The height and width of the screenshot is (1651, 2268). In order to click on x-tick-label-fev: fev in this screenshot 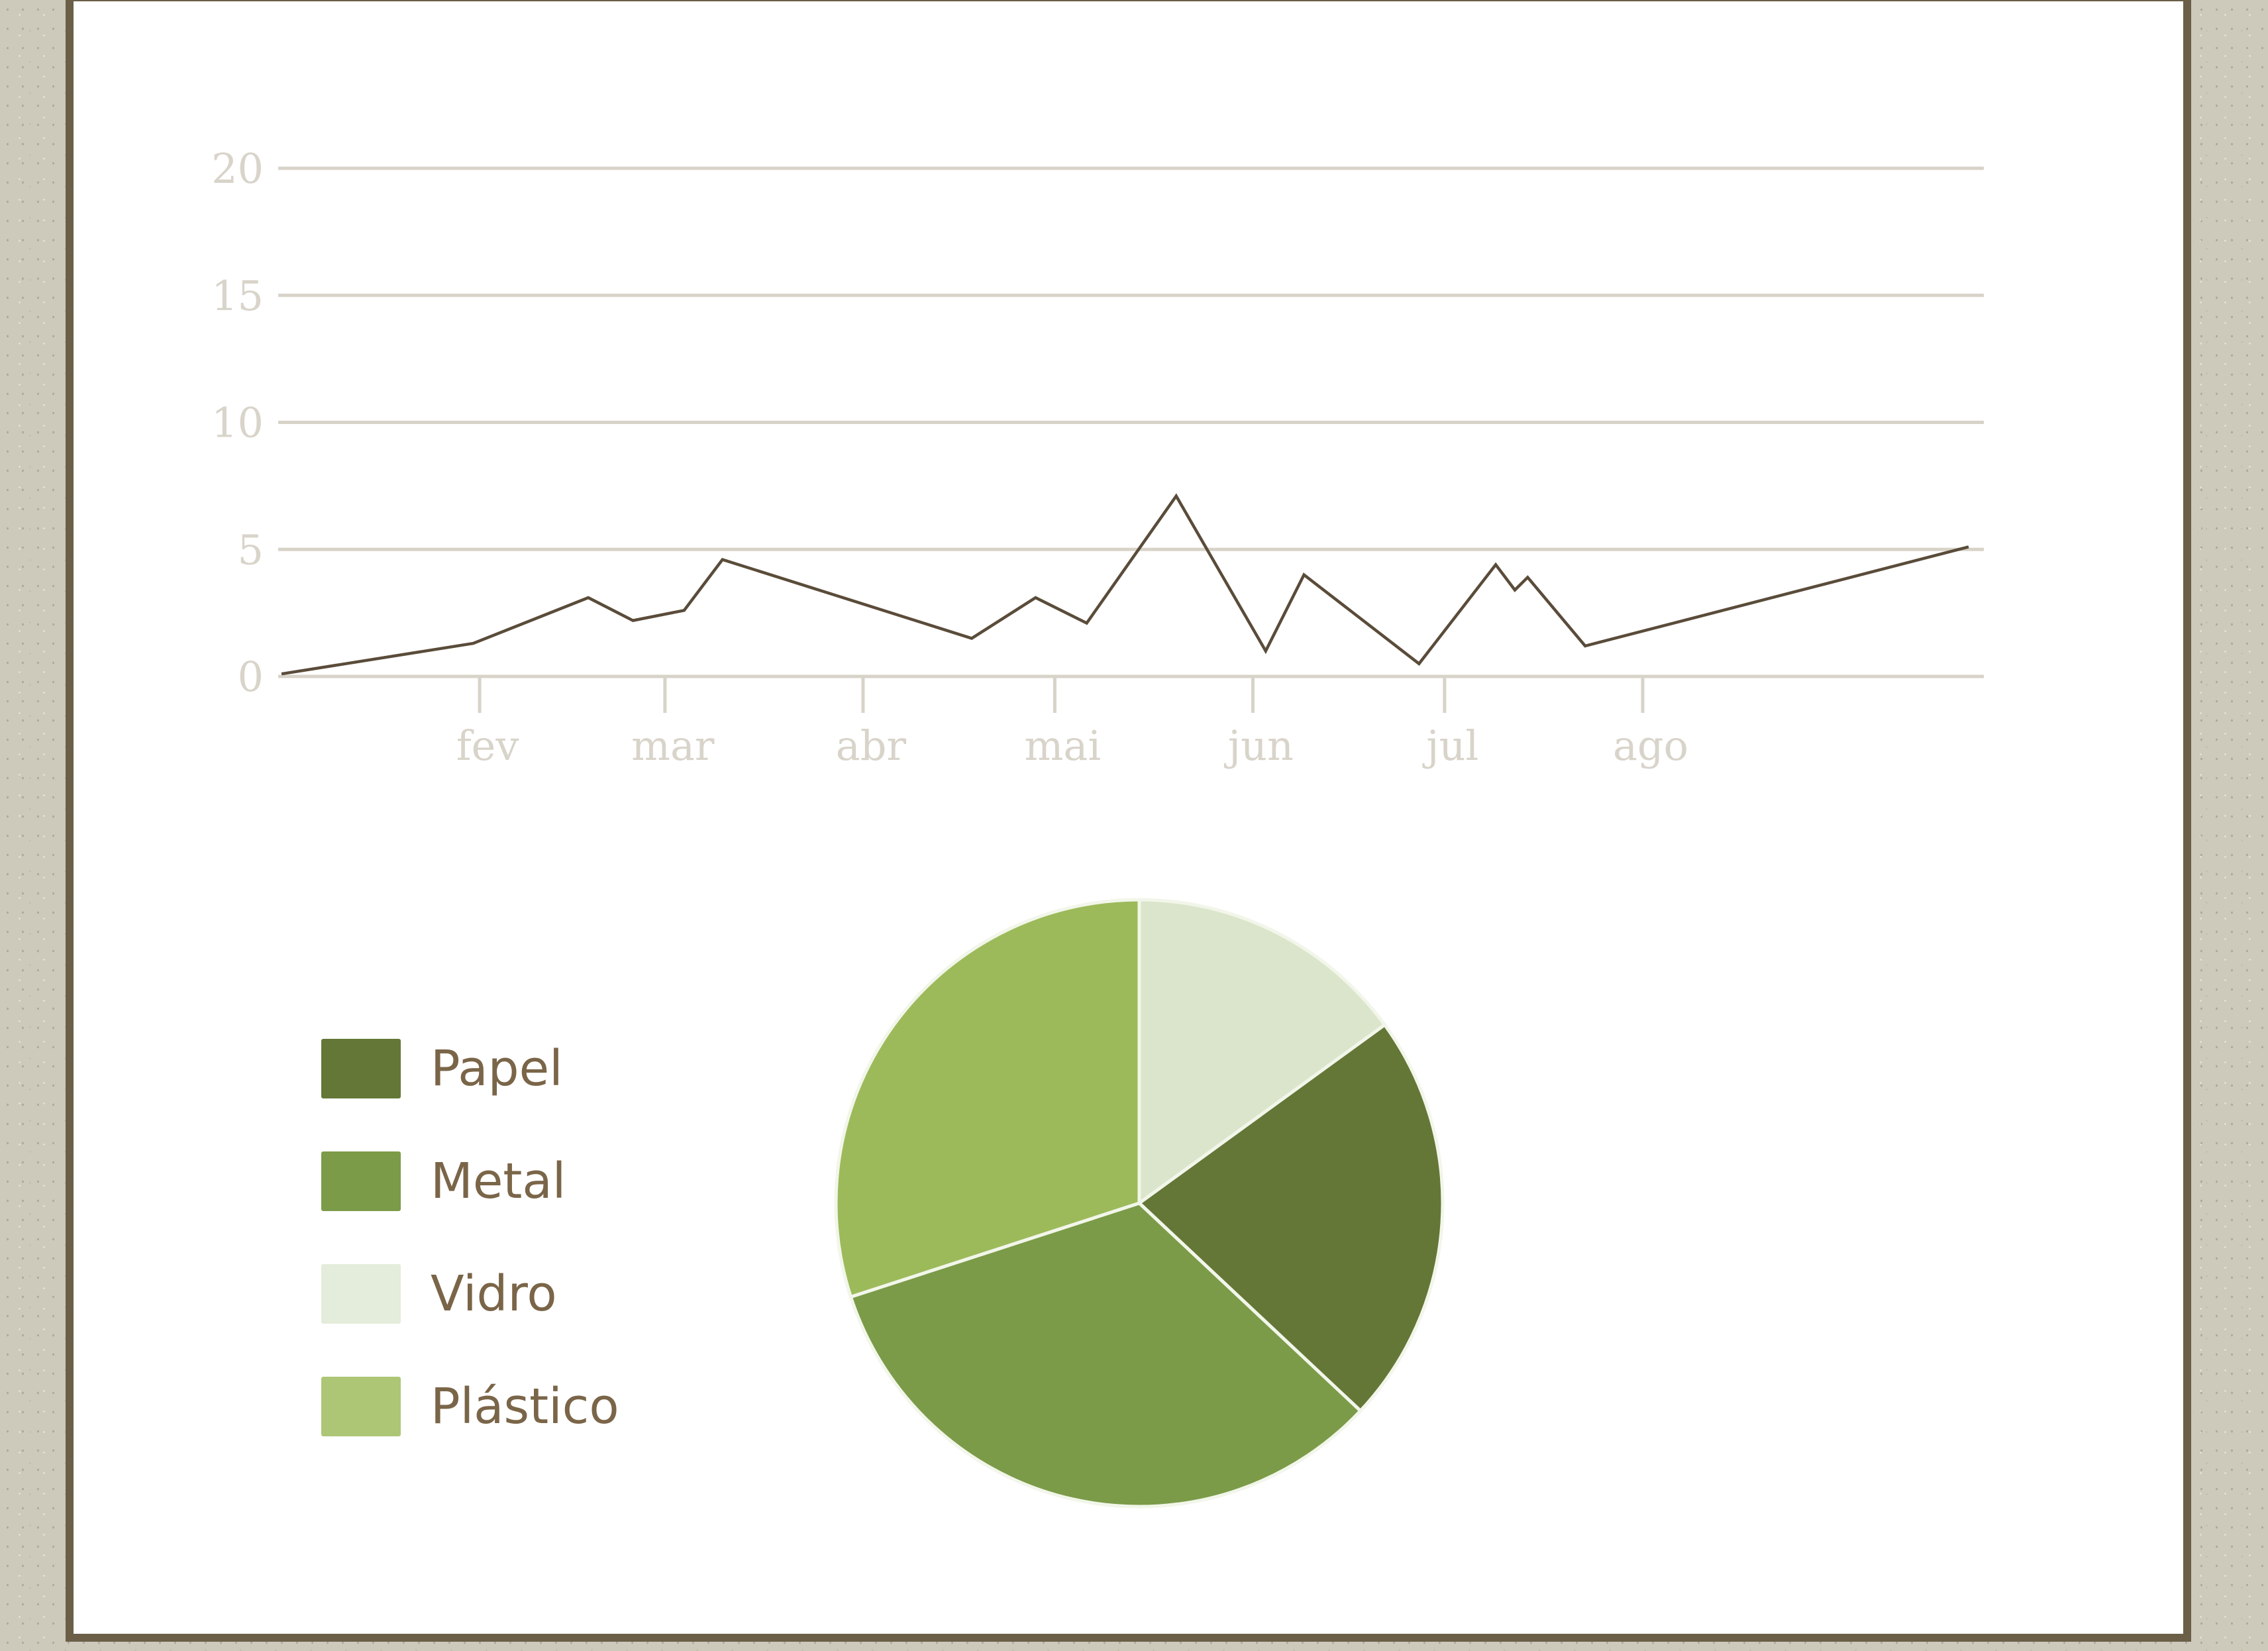, I will do `click(487, 745)`.